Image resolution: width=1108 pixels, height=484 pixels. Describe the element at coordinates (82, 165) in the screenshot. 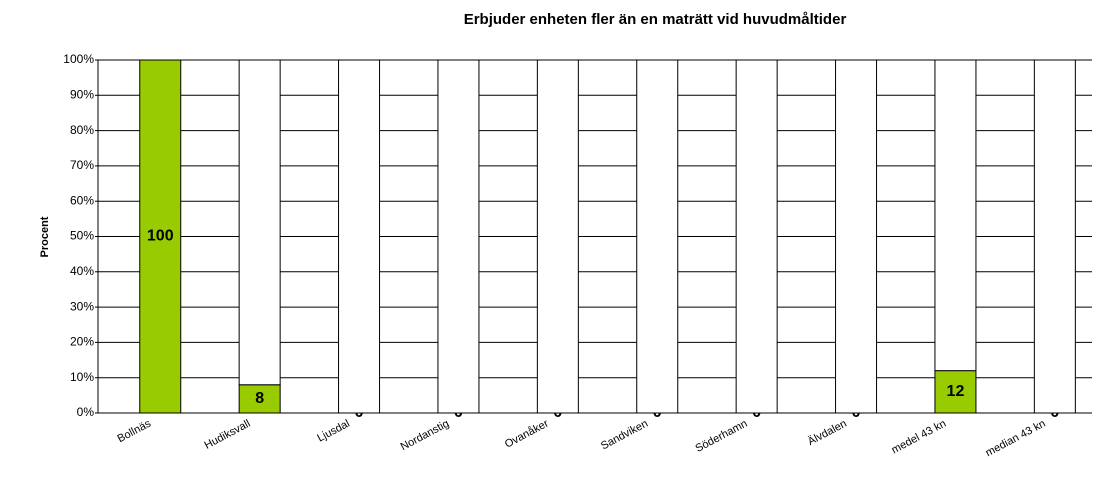

I see `y-tick-label: 70%` at that location.